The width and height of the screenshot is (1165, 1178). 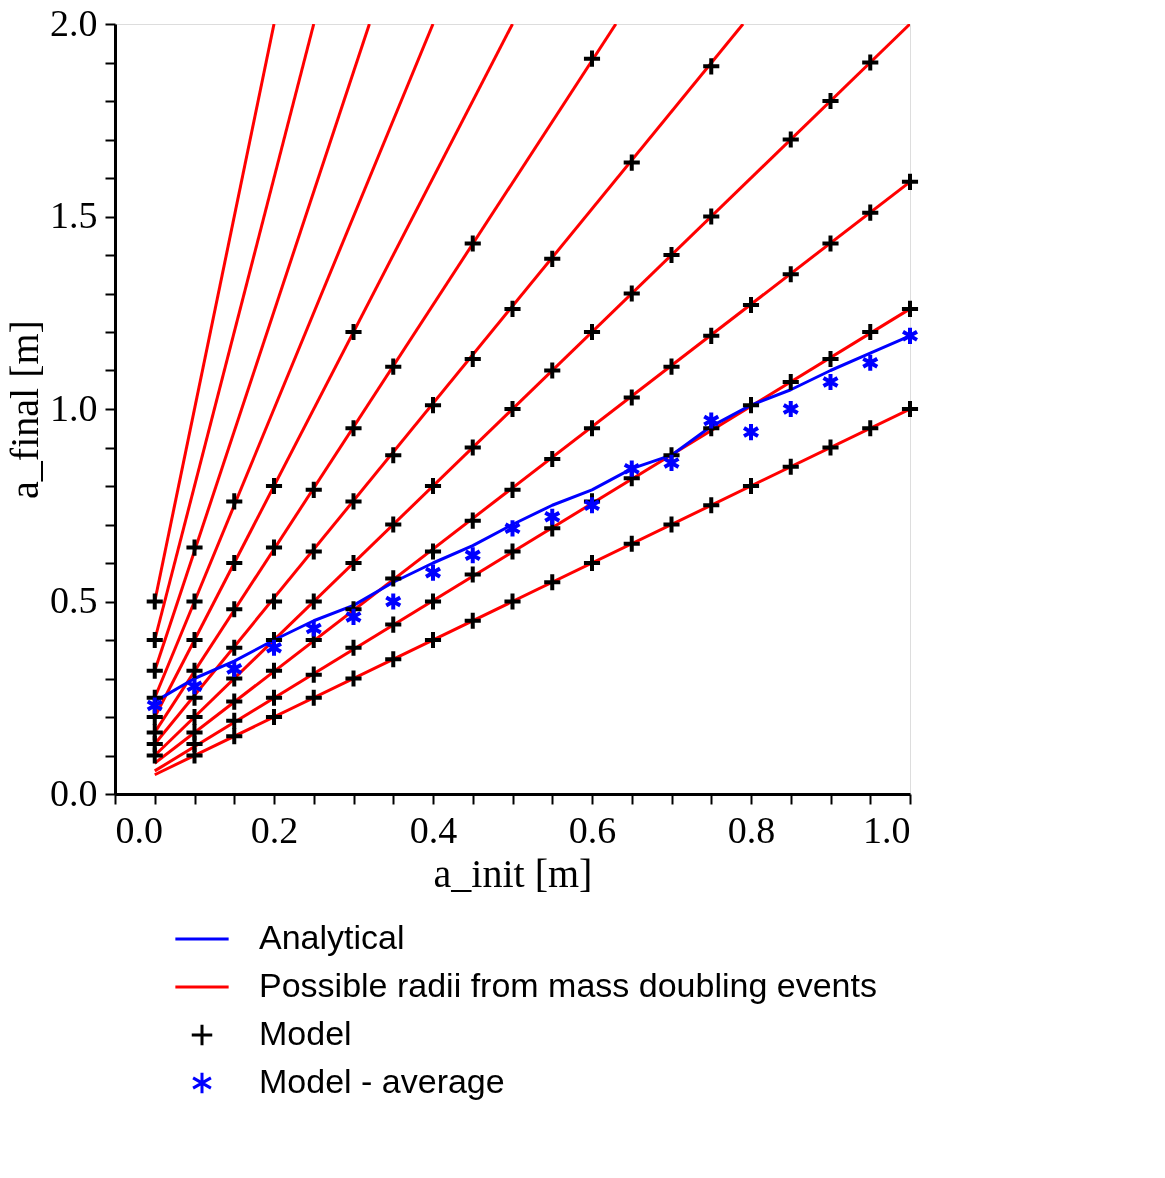 What do you see at coordinates (568, 985) in the screenshot?
I see `legend-label: Possible radii from mass doubling events` at bounding box center [568, 985].